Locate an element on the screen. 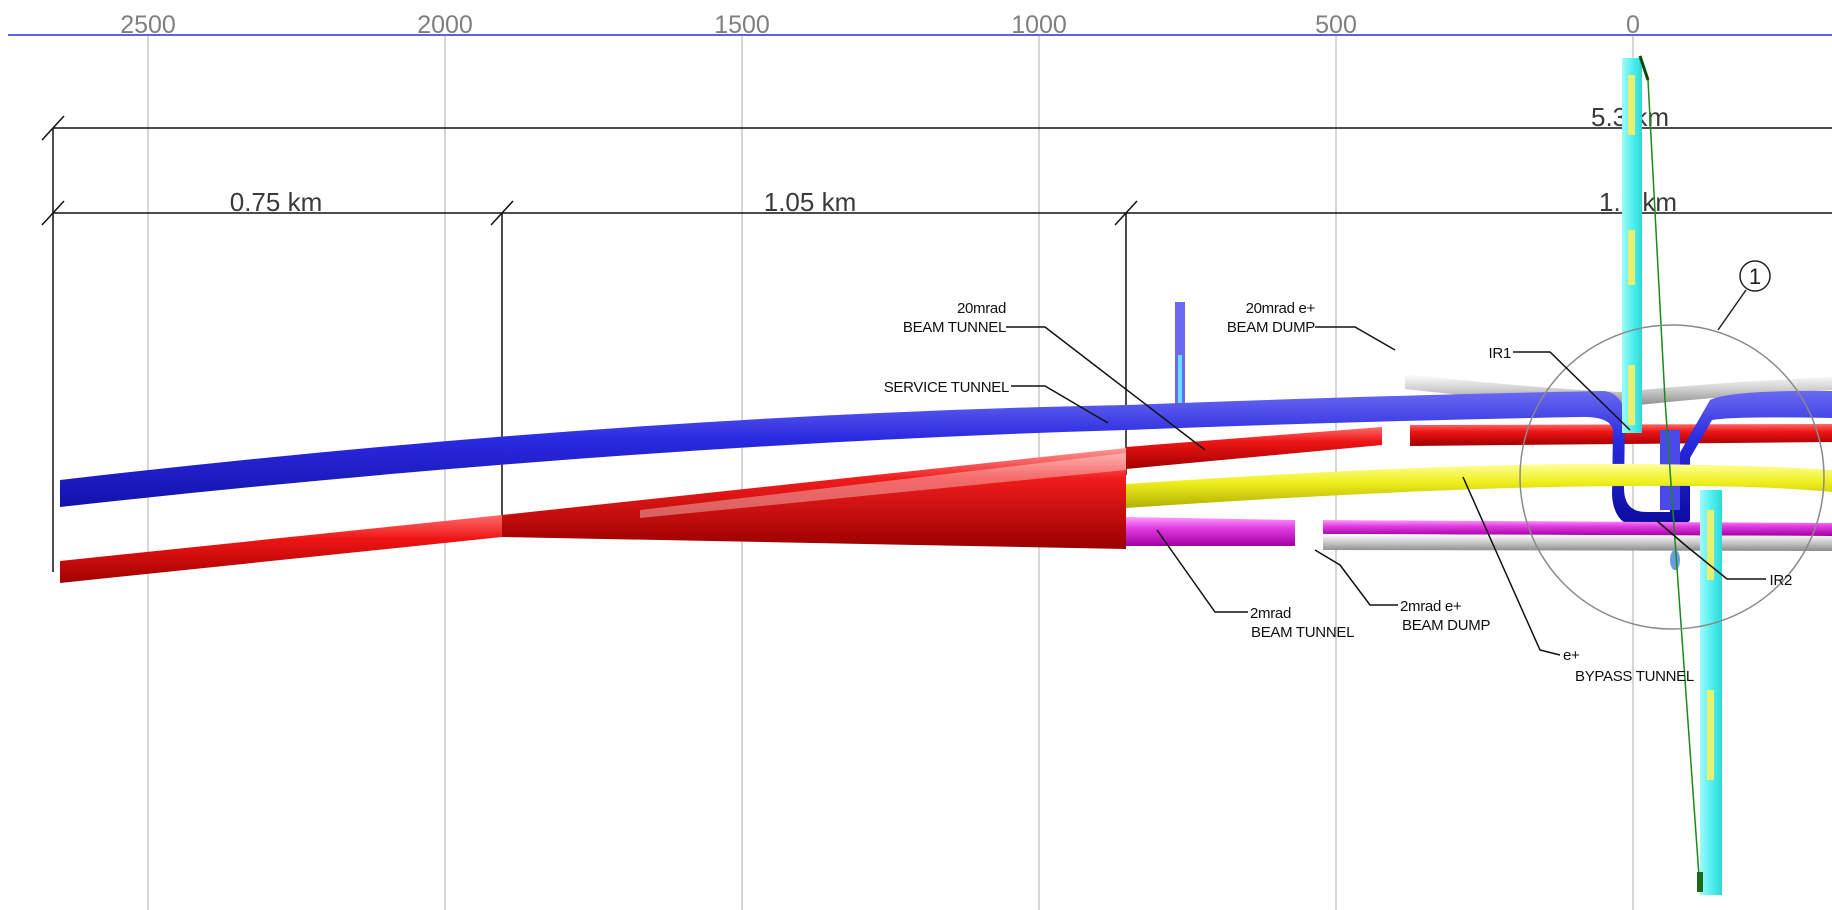 This screenshot has width=1832, height=910. callout-ir1: IR1 is located at coordinates (1500, 353).